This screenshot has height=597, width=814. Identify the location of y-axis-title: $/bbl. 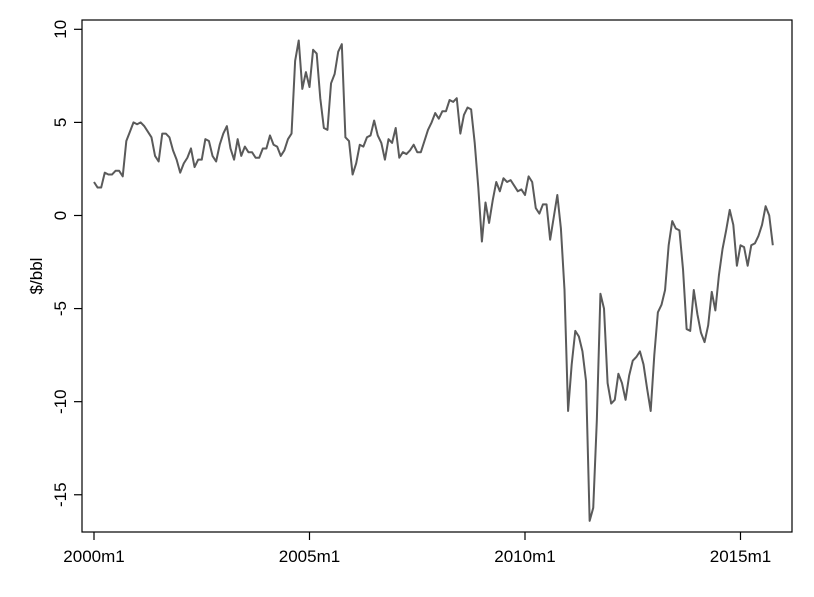
(36, 276).